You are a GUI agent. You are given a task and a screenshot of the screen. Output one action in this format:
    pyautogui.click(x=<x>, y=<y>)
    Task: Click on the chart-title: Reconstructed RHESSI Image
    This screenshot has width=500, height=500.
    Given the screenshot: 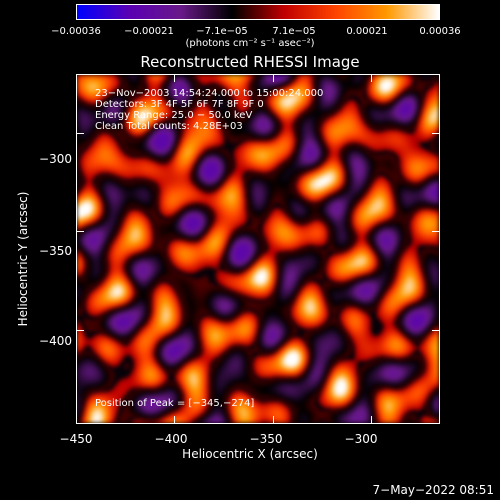 What is the action you would take?
    pyautogui.click(x=250, y=62)
    